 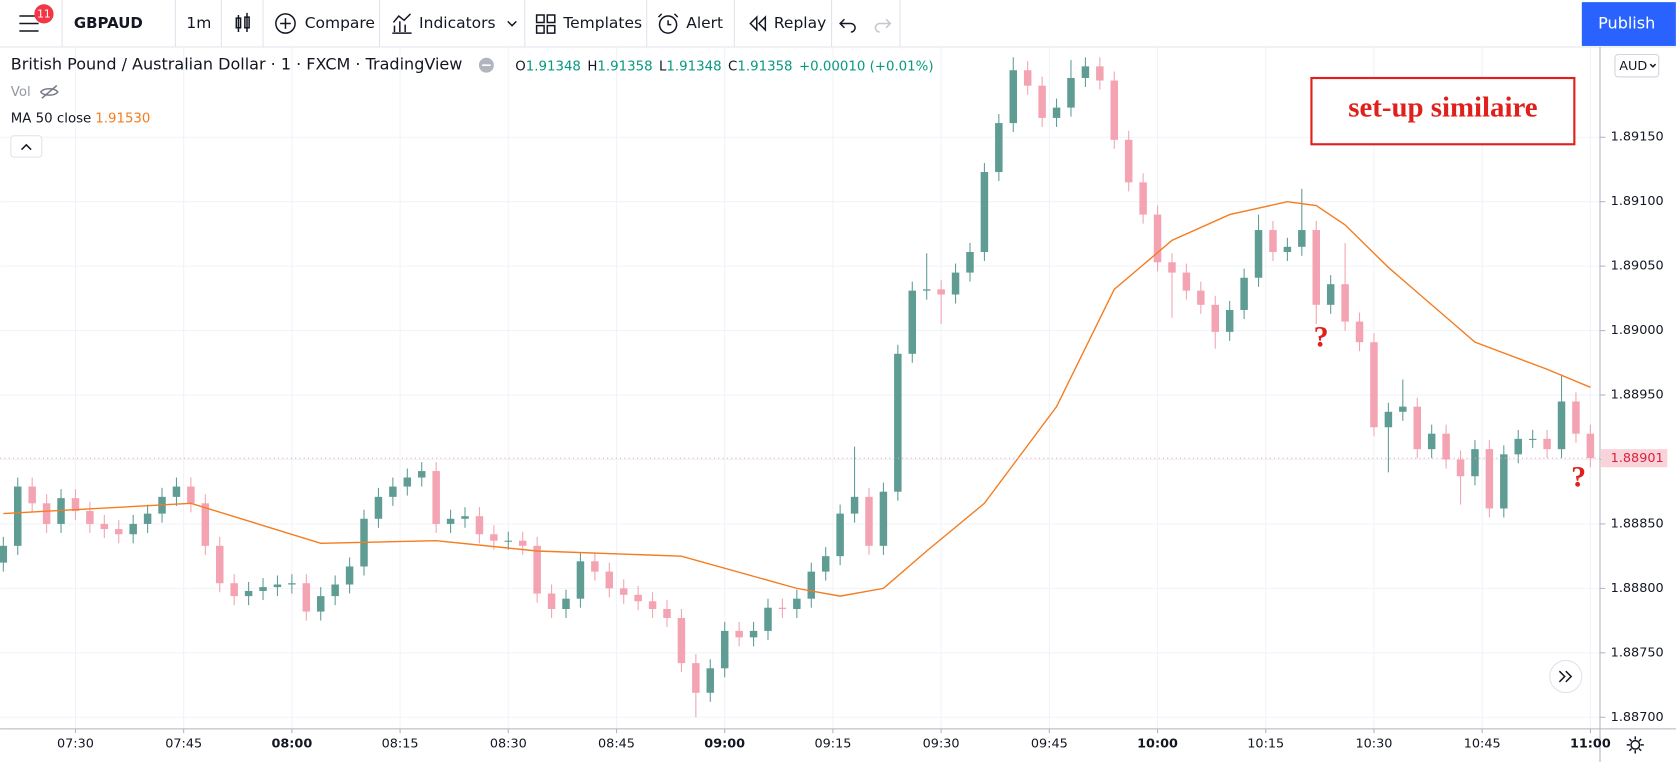 I want to click on collapse-button, so click(x=26, y=146).